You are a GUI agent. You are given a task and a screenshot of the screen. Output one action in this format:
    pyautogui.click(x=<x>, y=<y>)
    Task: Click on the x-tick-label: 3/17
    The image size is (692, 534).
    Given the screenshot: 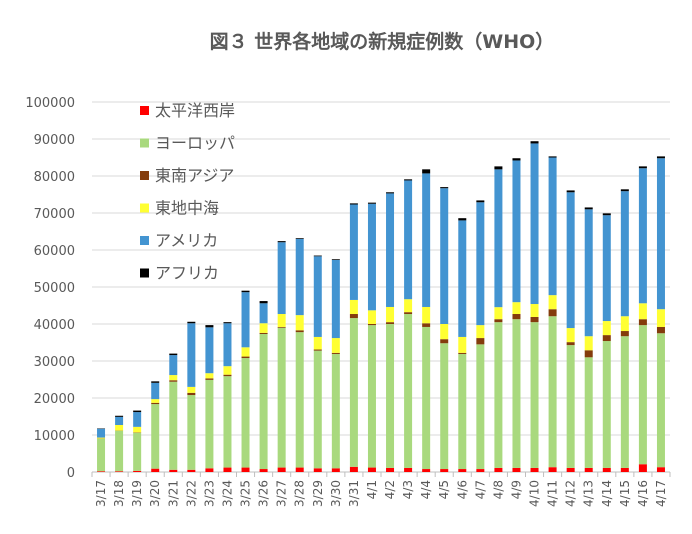 What is the action you would take?
    pyautogui.click(x=101, y=493)
    